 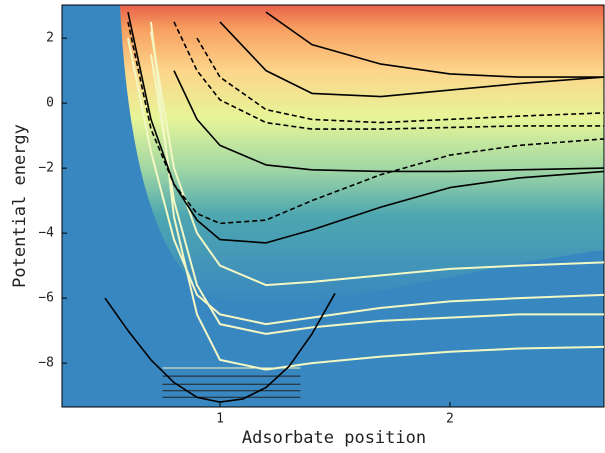 What do you see at coordinates (220, 419) in the screenshot?
I see `x-tick-label: 1` at bounding box center [220, 419].